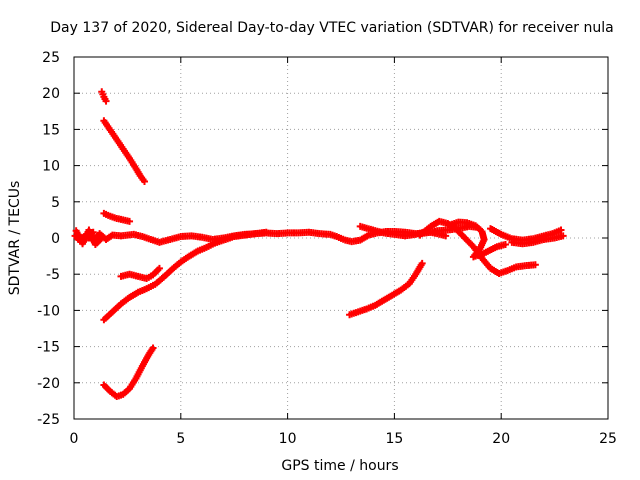 Image resolution: width=640 pixels, height=480 pixels. Describe the element at coordinates (55, 203) in the screenshot. I see `y-tick-label: 5` at that location.